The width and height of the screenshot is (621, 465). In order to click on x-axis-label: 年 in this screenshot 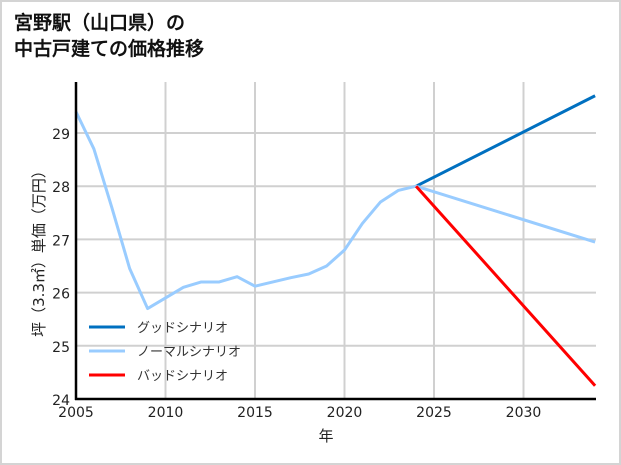, I will do `click(325, 436)`.